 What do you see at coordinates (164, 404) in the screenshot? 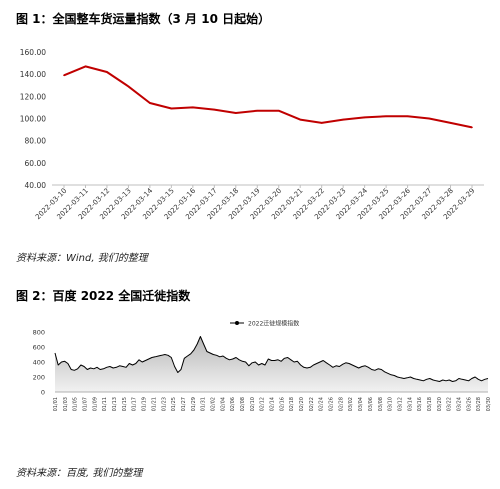
I see `x-tick-label: 01/23` at bounding box center [164, 404].